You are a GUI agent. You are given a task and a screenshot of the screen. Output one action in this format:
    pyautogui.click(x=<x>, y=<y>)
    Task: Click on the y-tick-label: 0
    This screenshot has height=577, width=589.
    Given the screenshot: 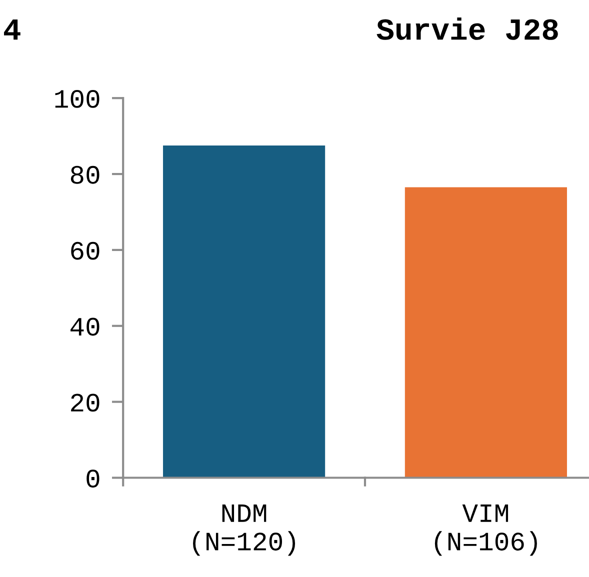 What is the action you would take?
    pyautogui.click(x=93, y=479)
    